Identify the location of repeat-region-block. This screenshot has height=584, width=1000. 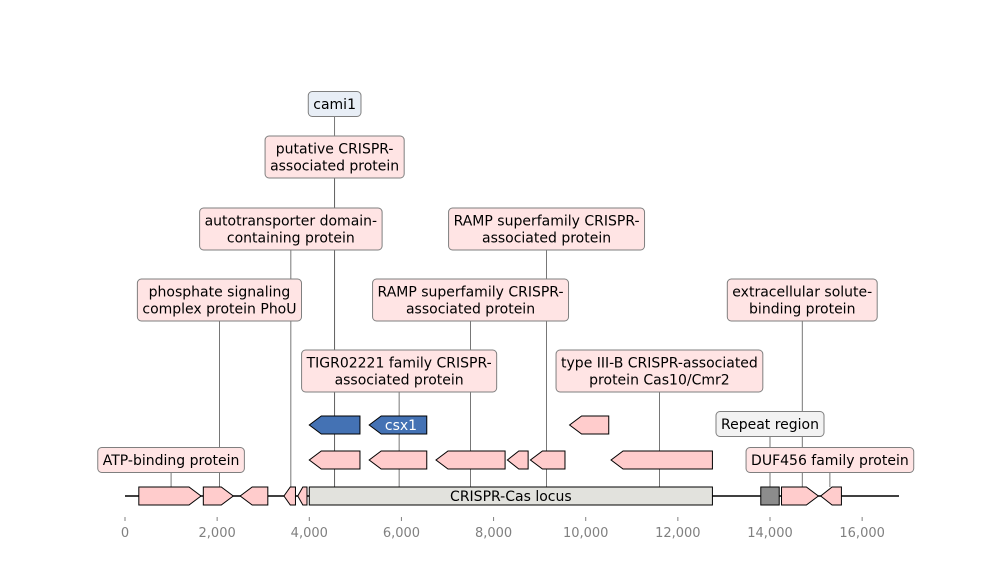
(770, 496).